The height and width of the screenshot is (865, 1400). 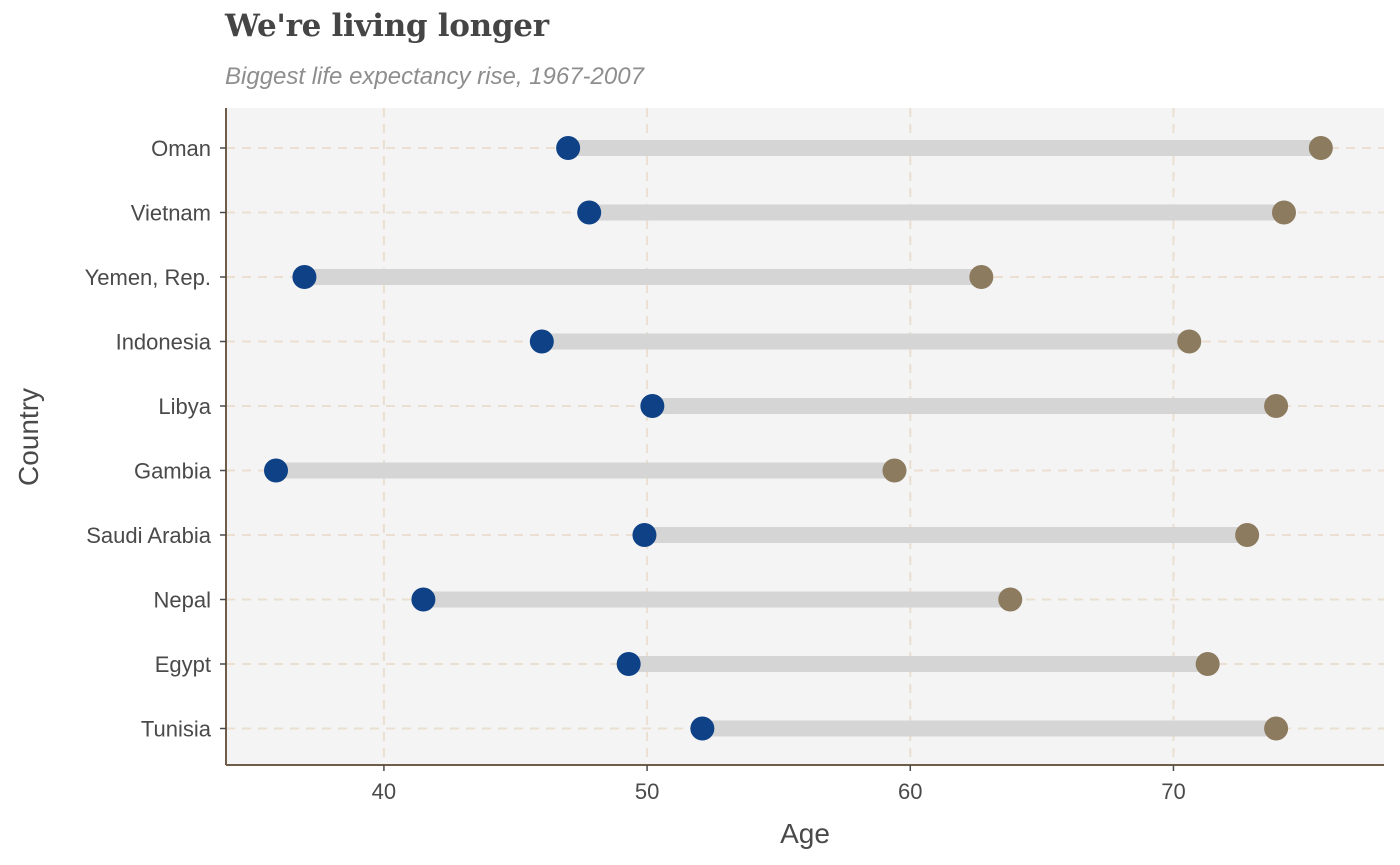 What do you see at coordinates (28, 437) in the screenshot?
I see `y-axis-title: Country` at bounding box center [28, 437].